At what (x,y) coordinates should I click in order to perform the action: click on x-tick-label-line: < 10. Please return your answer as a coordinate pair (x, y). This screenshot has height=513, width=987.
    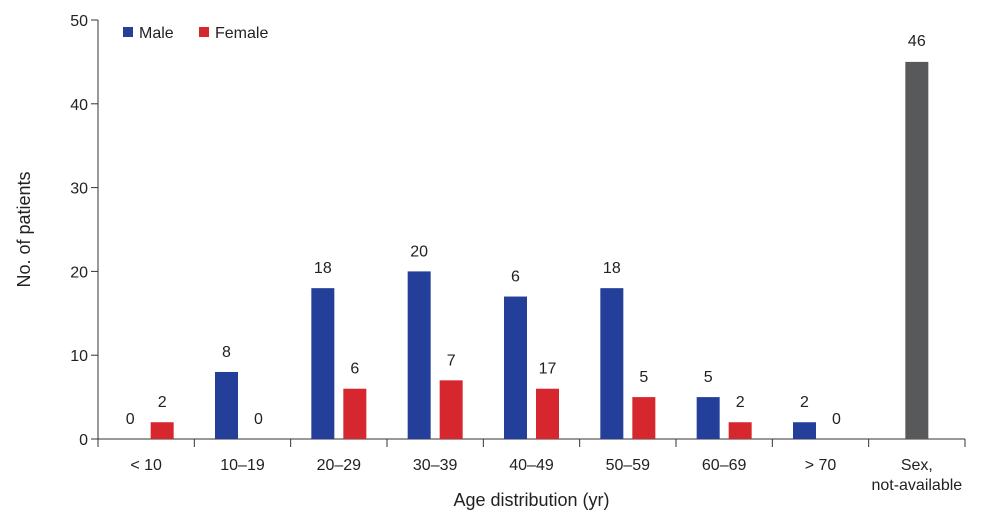
    Looking at the image, I should click on (146, 465).